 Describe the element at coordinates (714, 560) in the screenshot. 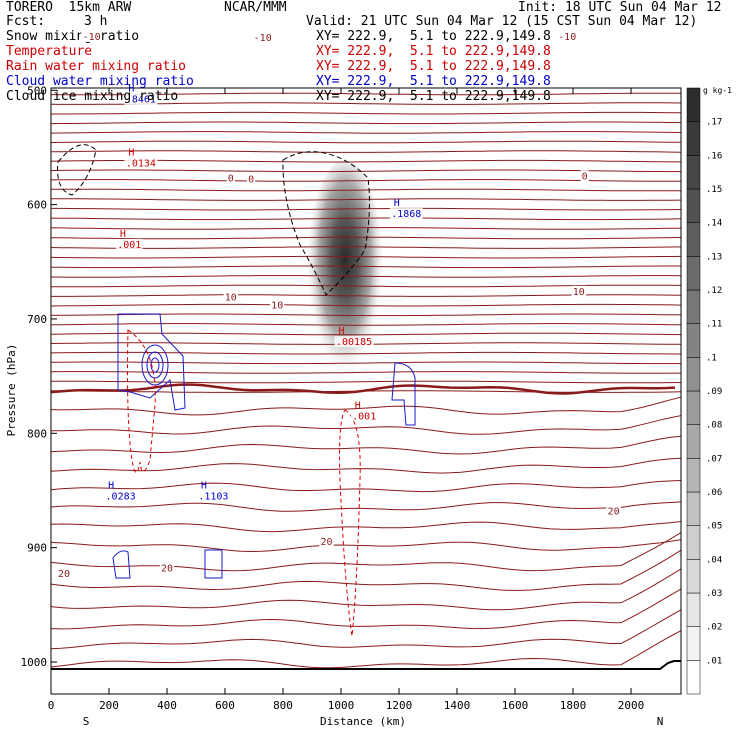

I see `colorbar-label: .04` at that location.